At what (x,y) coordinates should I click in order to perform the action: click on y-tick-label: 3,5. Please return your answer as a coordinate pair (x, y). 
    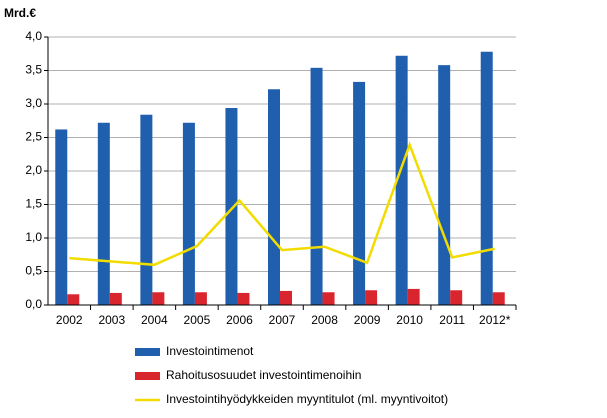
    Looking at the image, I should click on (33, 70).